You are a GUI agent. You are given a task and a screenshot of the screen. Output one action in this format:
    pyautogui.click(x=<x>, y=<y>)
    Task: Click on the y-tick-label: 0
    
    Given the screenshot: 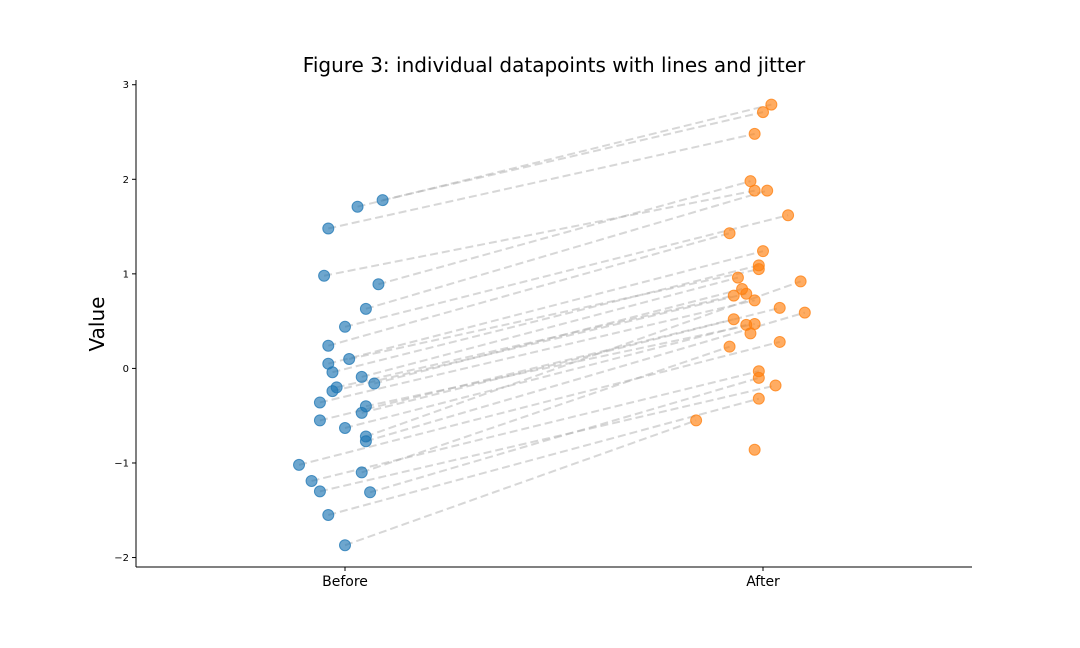 What is the action you would take?
    pyautogui.click(x=126, y=369)
    